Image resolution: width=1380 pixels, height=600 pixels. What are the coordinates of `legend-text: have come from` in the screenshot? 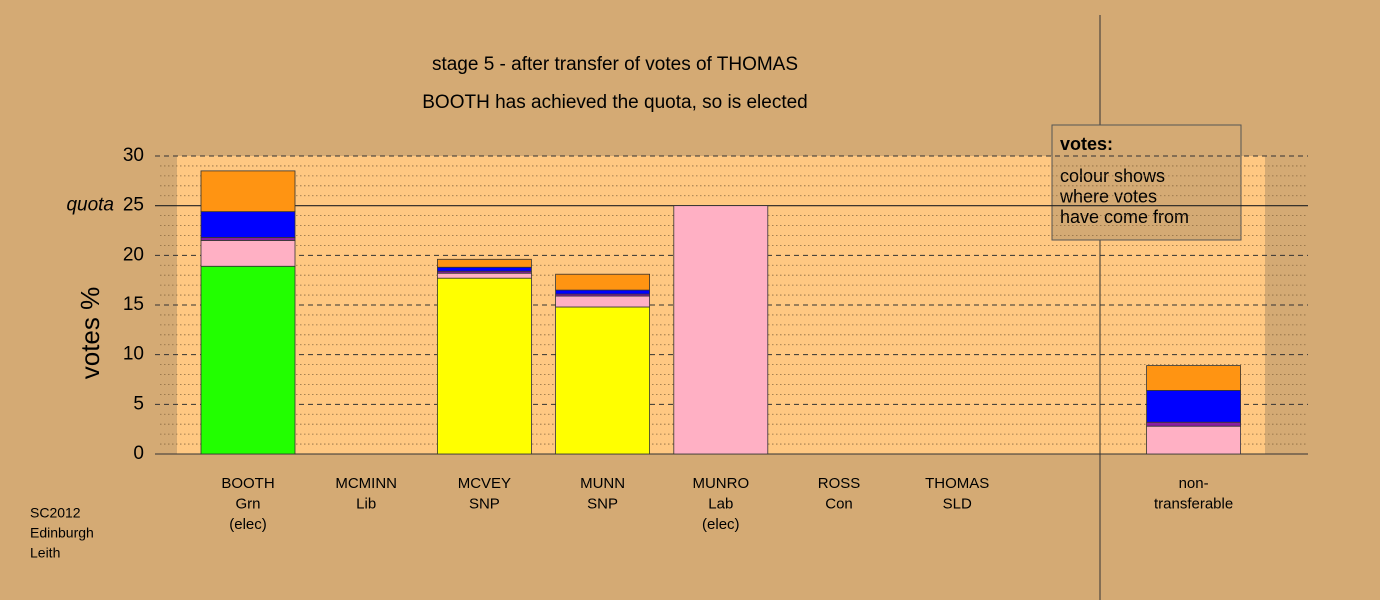 It's located at (1124, 217).